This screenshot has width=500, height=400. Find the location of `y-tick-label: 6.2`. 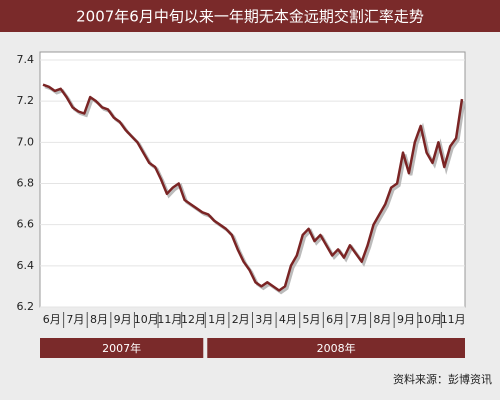

y-tick-label: 6.2 is located at coordinates (26, 306).